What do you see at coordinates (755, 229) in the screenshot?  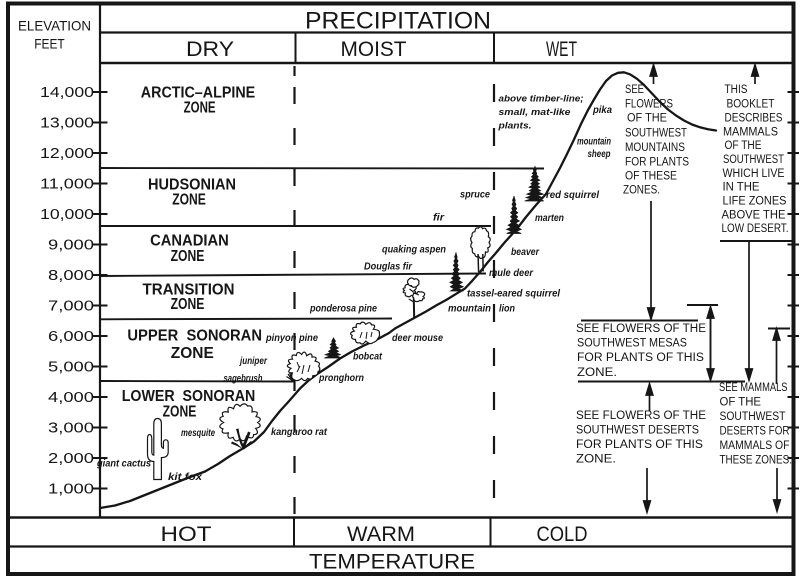 I see `svg-text: LOW DESERT.` at bounding box center [755, 229].